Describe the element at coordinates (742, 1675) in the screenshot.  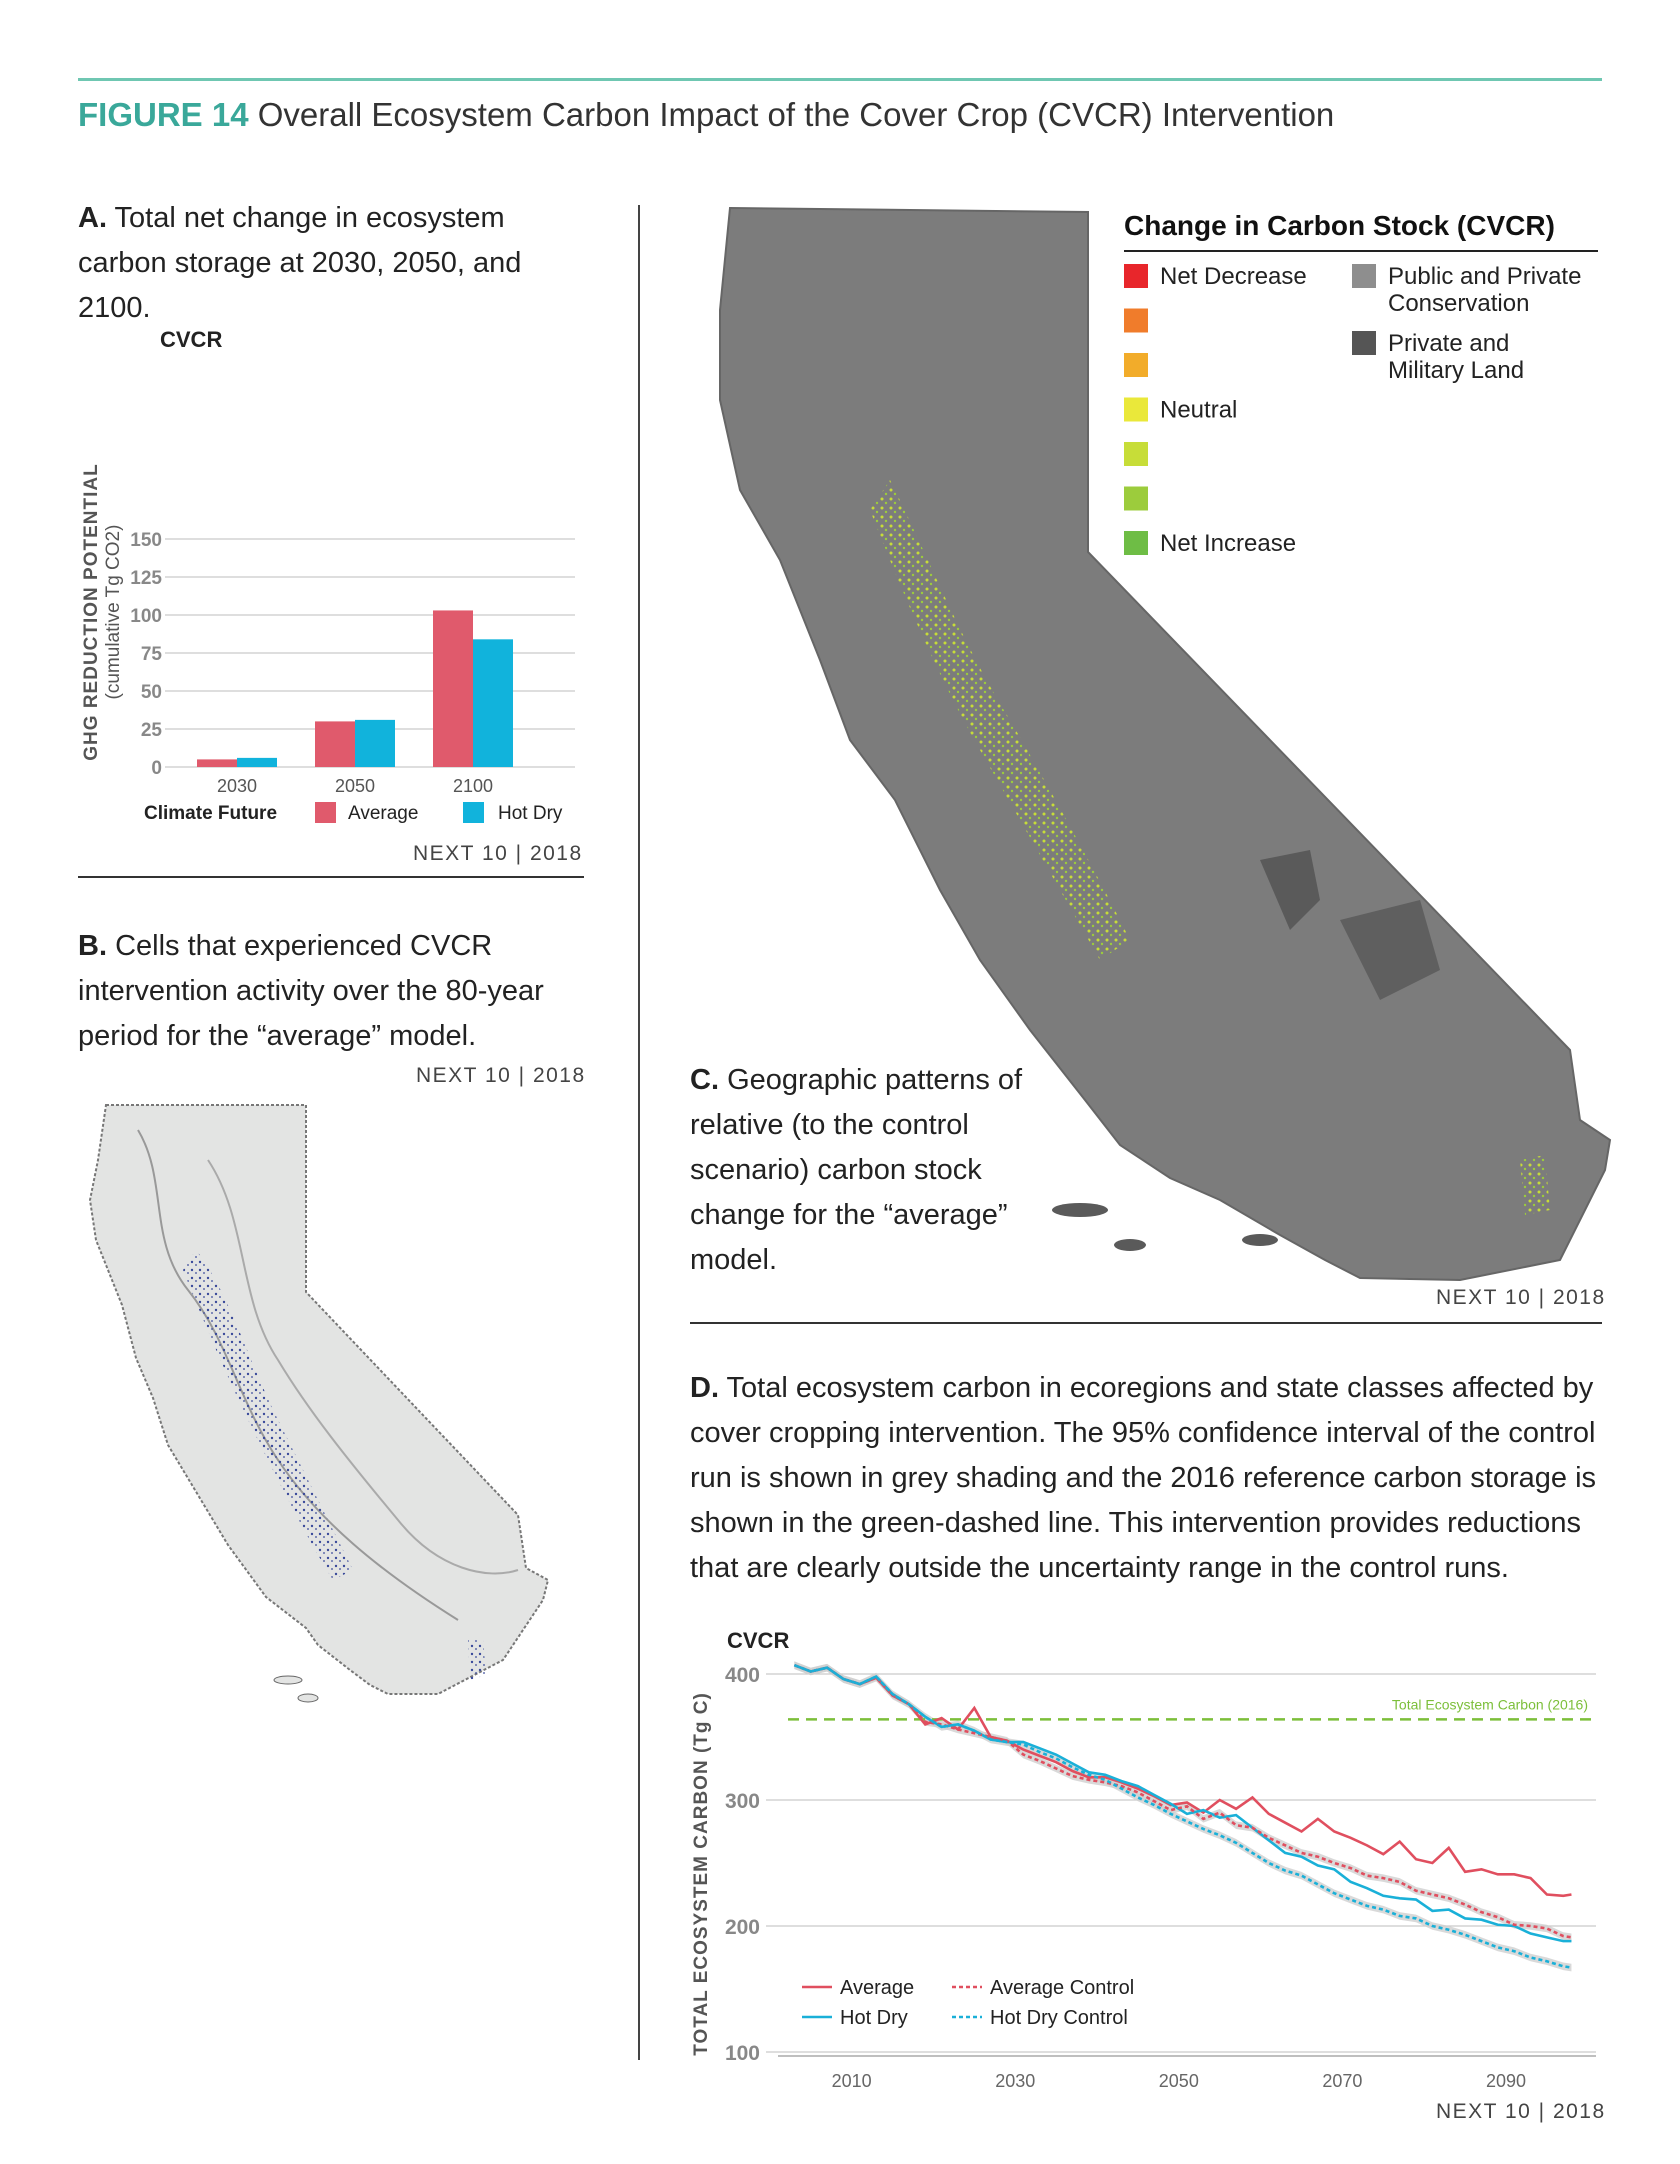
I see `y-tick-label: 400` at that location.